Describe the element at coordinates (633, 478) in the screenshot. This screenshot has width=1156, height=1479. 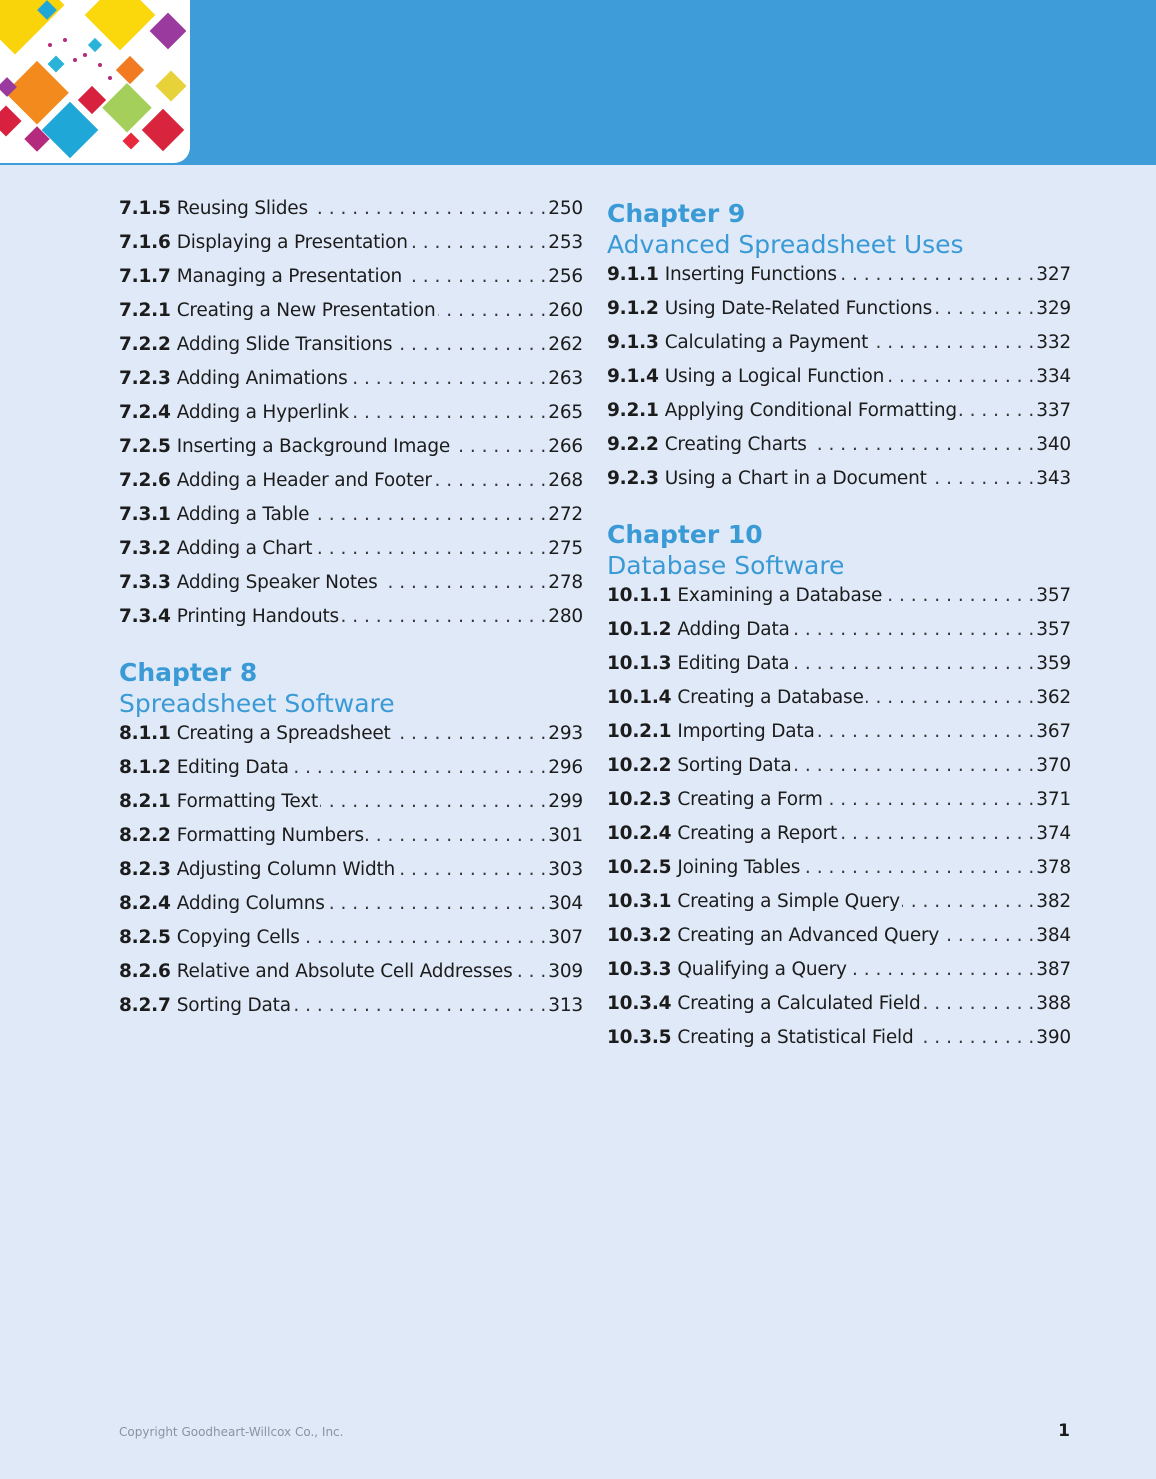
I see `section-number: 9.2.3` at that location.